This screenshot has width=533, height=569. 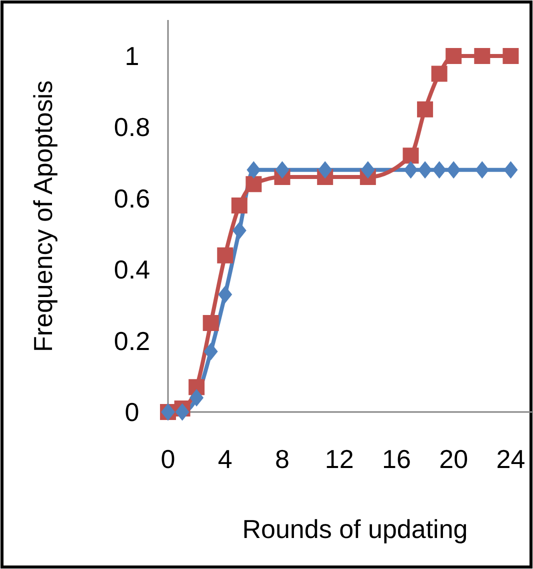 I want to click on y-tick-label: 0.8, so click(x=132, y=127).